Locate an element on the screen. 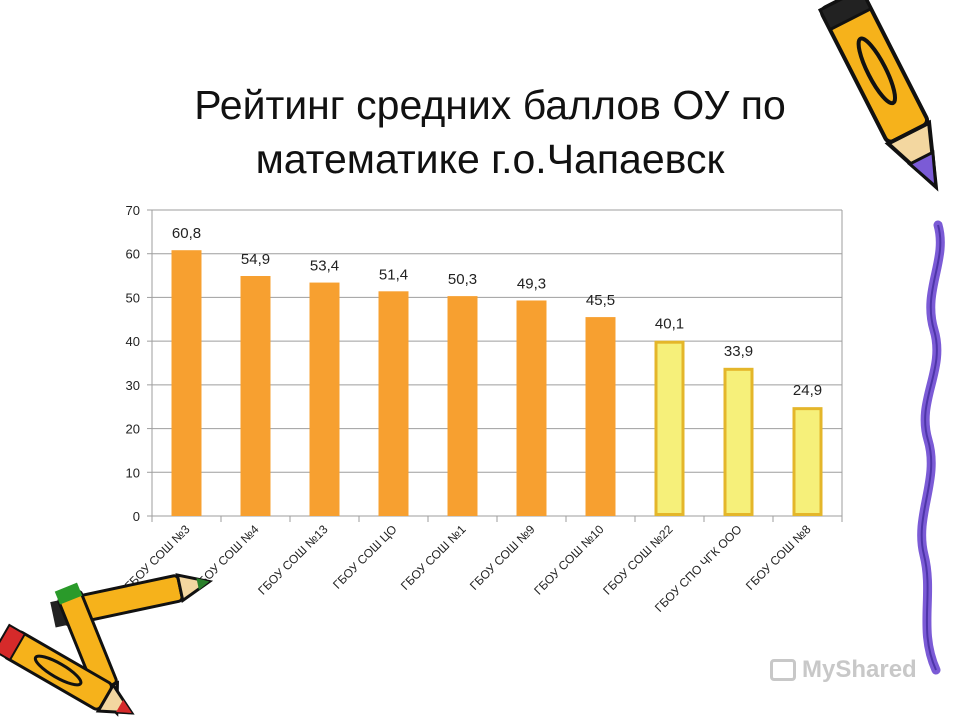 This screenshot has width=960, height=720. y-tick-label: 40 is located at coordinates (133, 341).